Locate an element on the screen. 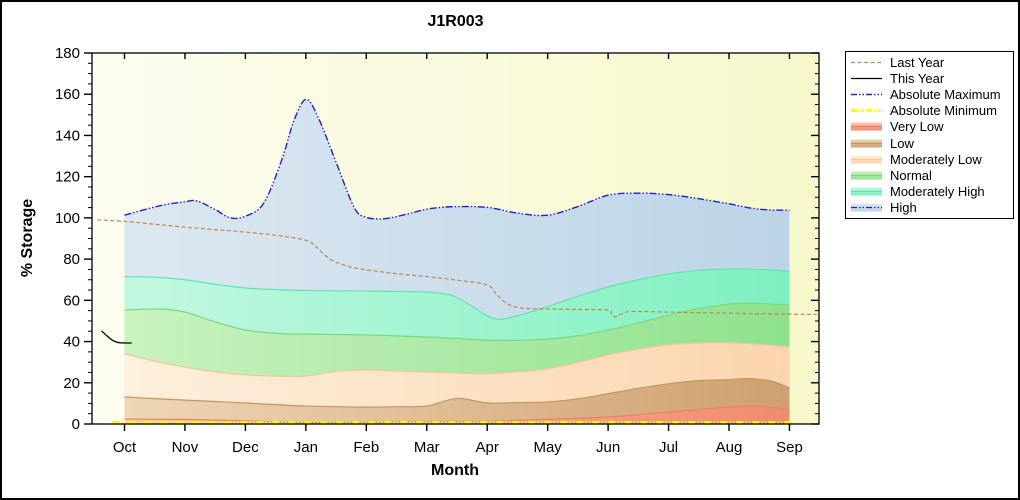  legend-label-low: Low is located at coordinates (902, 143).